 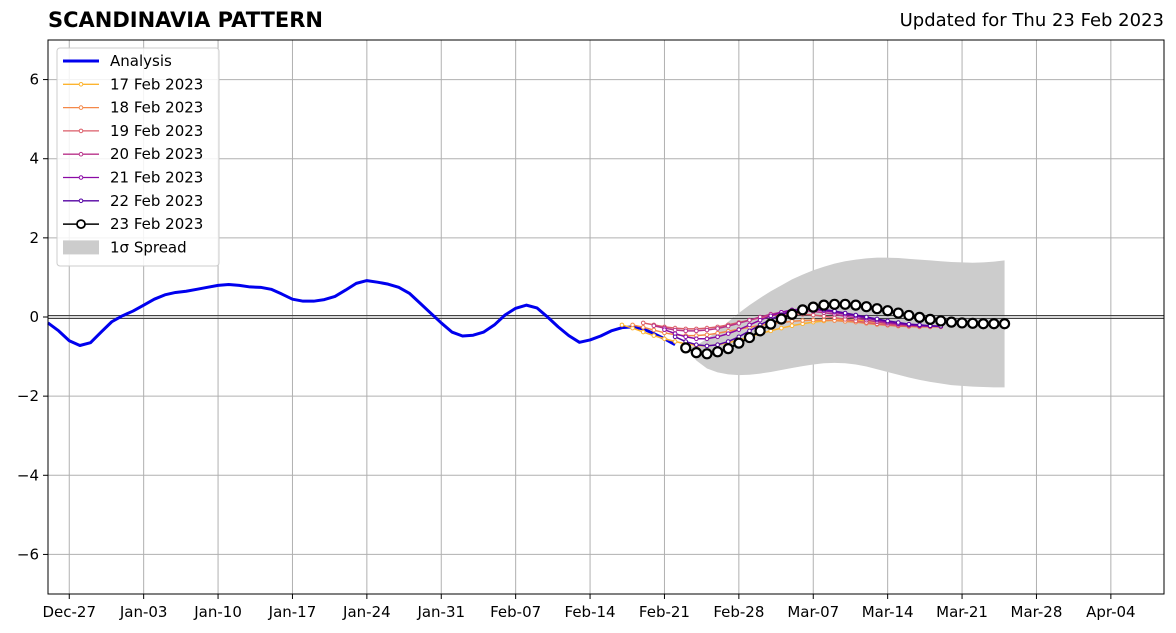 What do you see at coordinates (156, 178) in the screenshot?
I see `legend-label: 21 Feb 2023` at bounding box center [156, 178].